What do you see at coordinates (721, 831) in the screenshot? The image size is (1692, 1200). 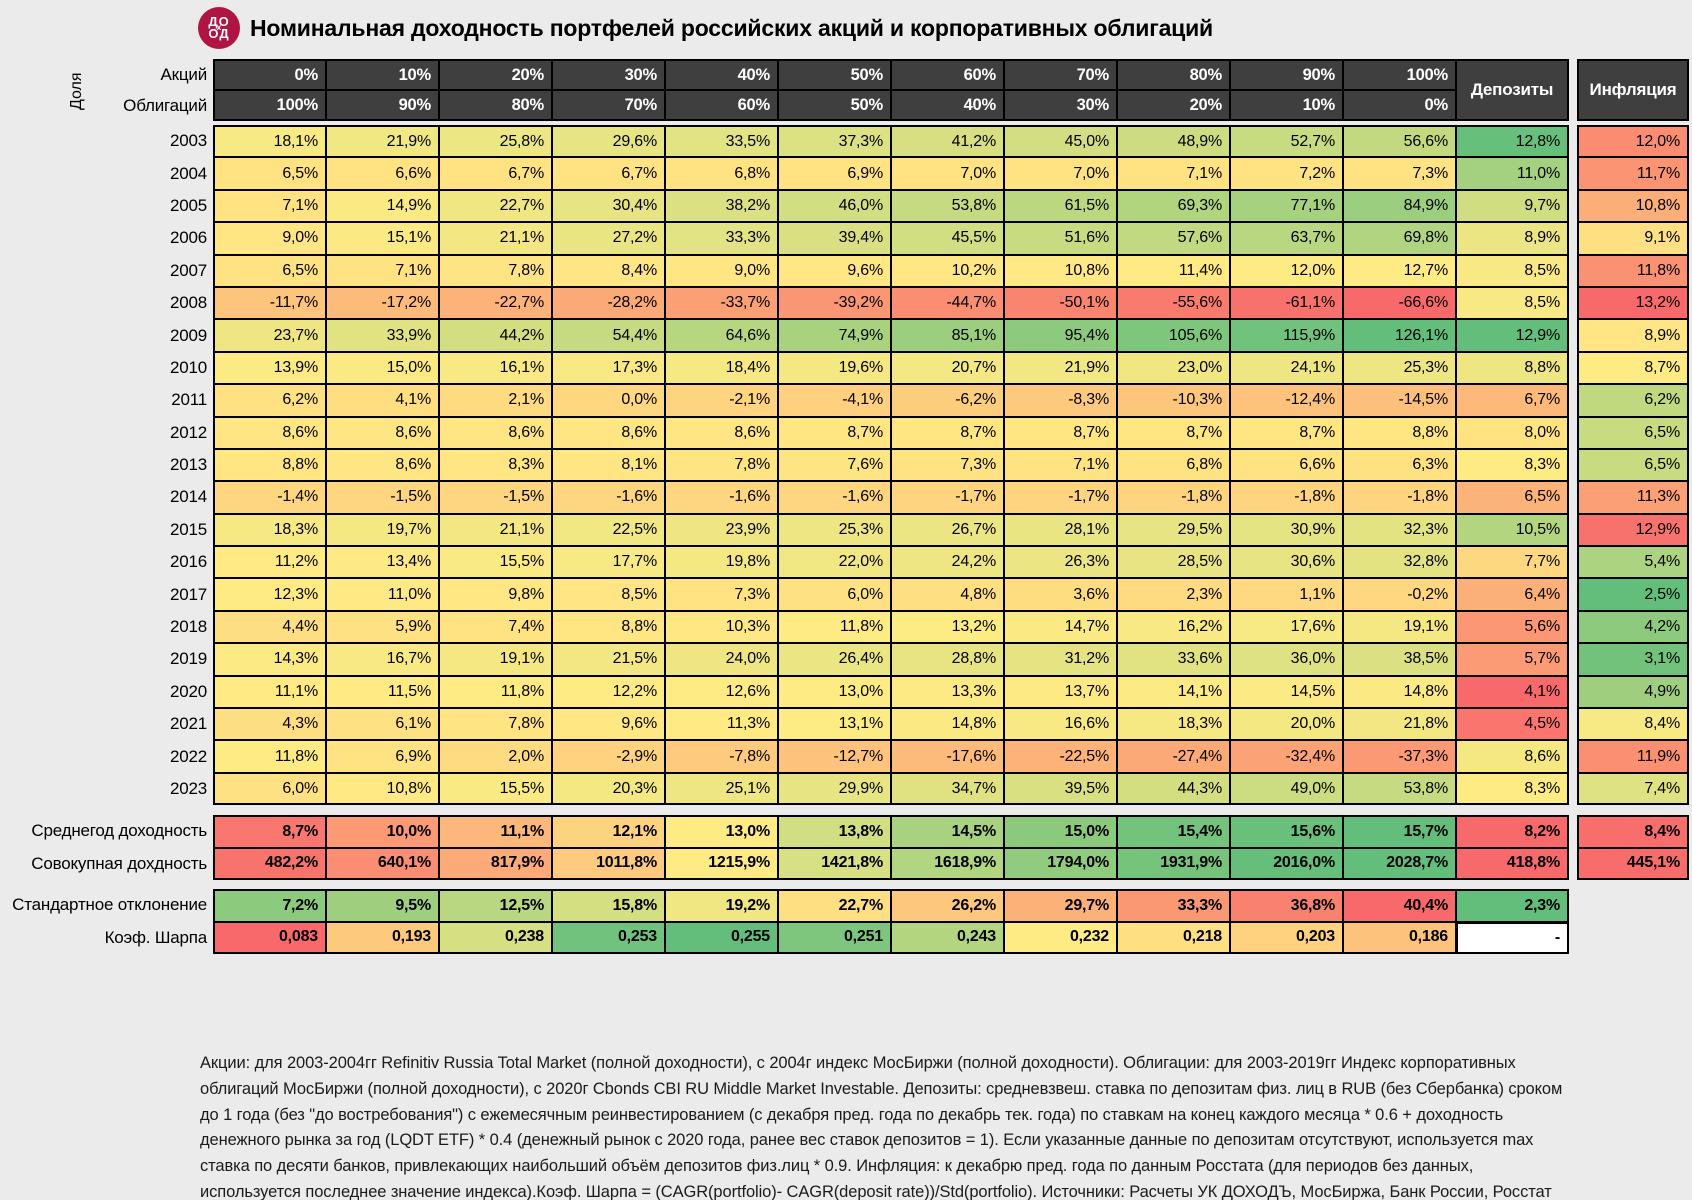 I see `cell-avg-return-s40: 13,0%` at bounding box center [721, 831].